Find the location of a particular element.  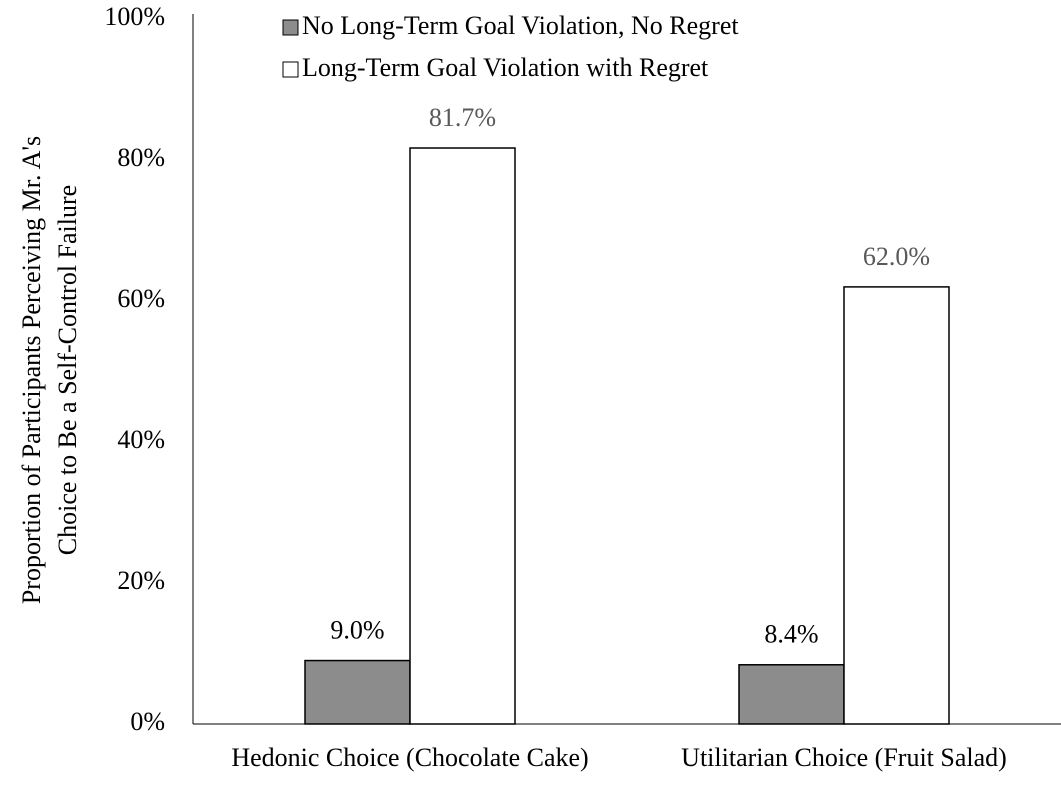

y-tick-label: 100% is located at coordinates (134, 16).